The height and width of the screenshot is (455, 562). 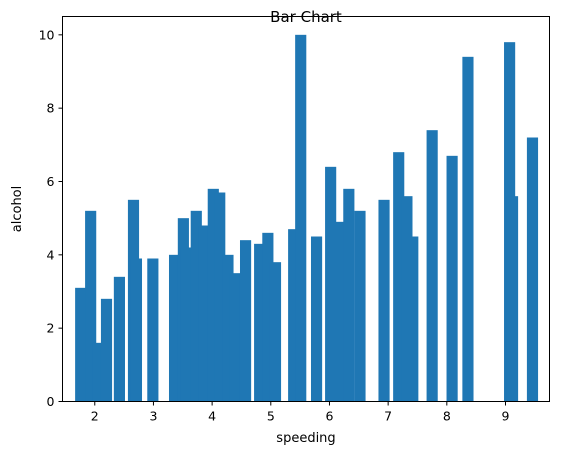 What do you see at coordinates (17, 209) in the screenshot?
I see `y-axis-label: alcohol` at bounding box center [17, 209].